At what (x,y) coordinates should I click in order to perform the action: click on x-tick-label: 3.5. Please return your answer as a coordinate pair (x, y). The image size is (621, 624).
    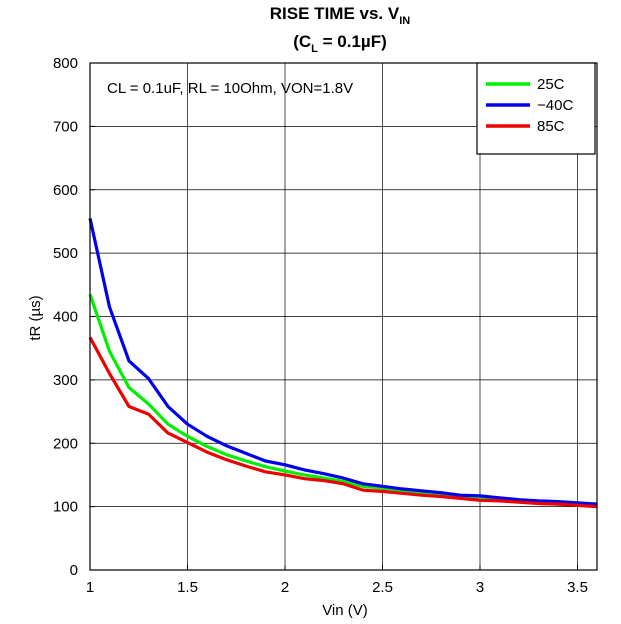
    Looking at the image, I should click on (577, 587).